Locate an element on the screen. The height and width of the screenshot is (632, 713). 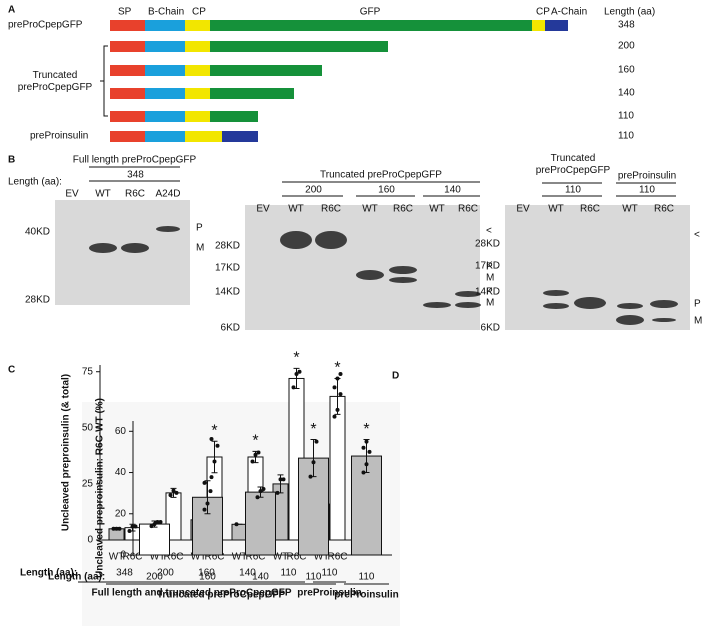
mw-marker: 6KD is located at coordinates (490, 328).